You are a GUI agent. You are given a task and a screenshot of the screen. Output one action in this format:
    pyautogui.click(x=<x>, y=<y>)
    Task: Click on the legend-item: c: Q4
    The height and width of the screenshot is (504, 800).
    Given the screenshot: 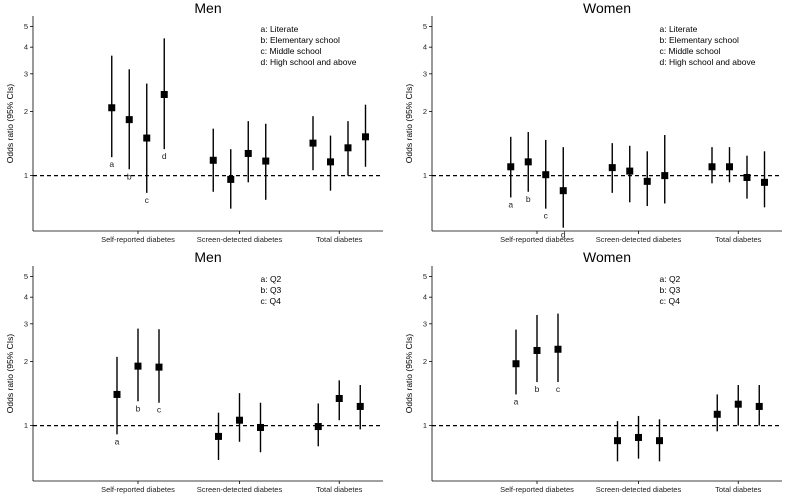 What is the action you would take?
    pyautogui.click(x=670, y=301)
    